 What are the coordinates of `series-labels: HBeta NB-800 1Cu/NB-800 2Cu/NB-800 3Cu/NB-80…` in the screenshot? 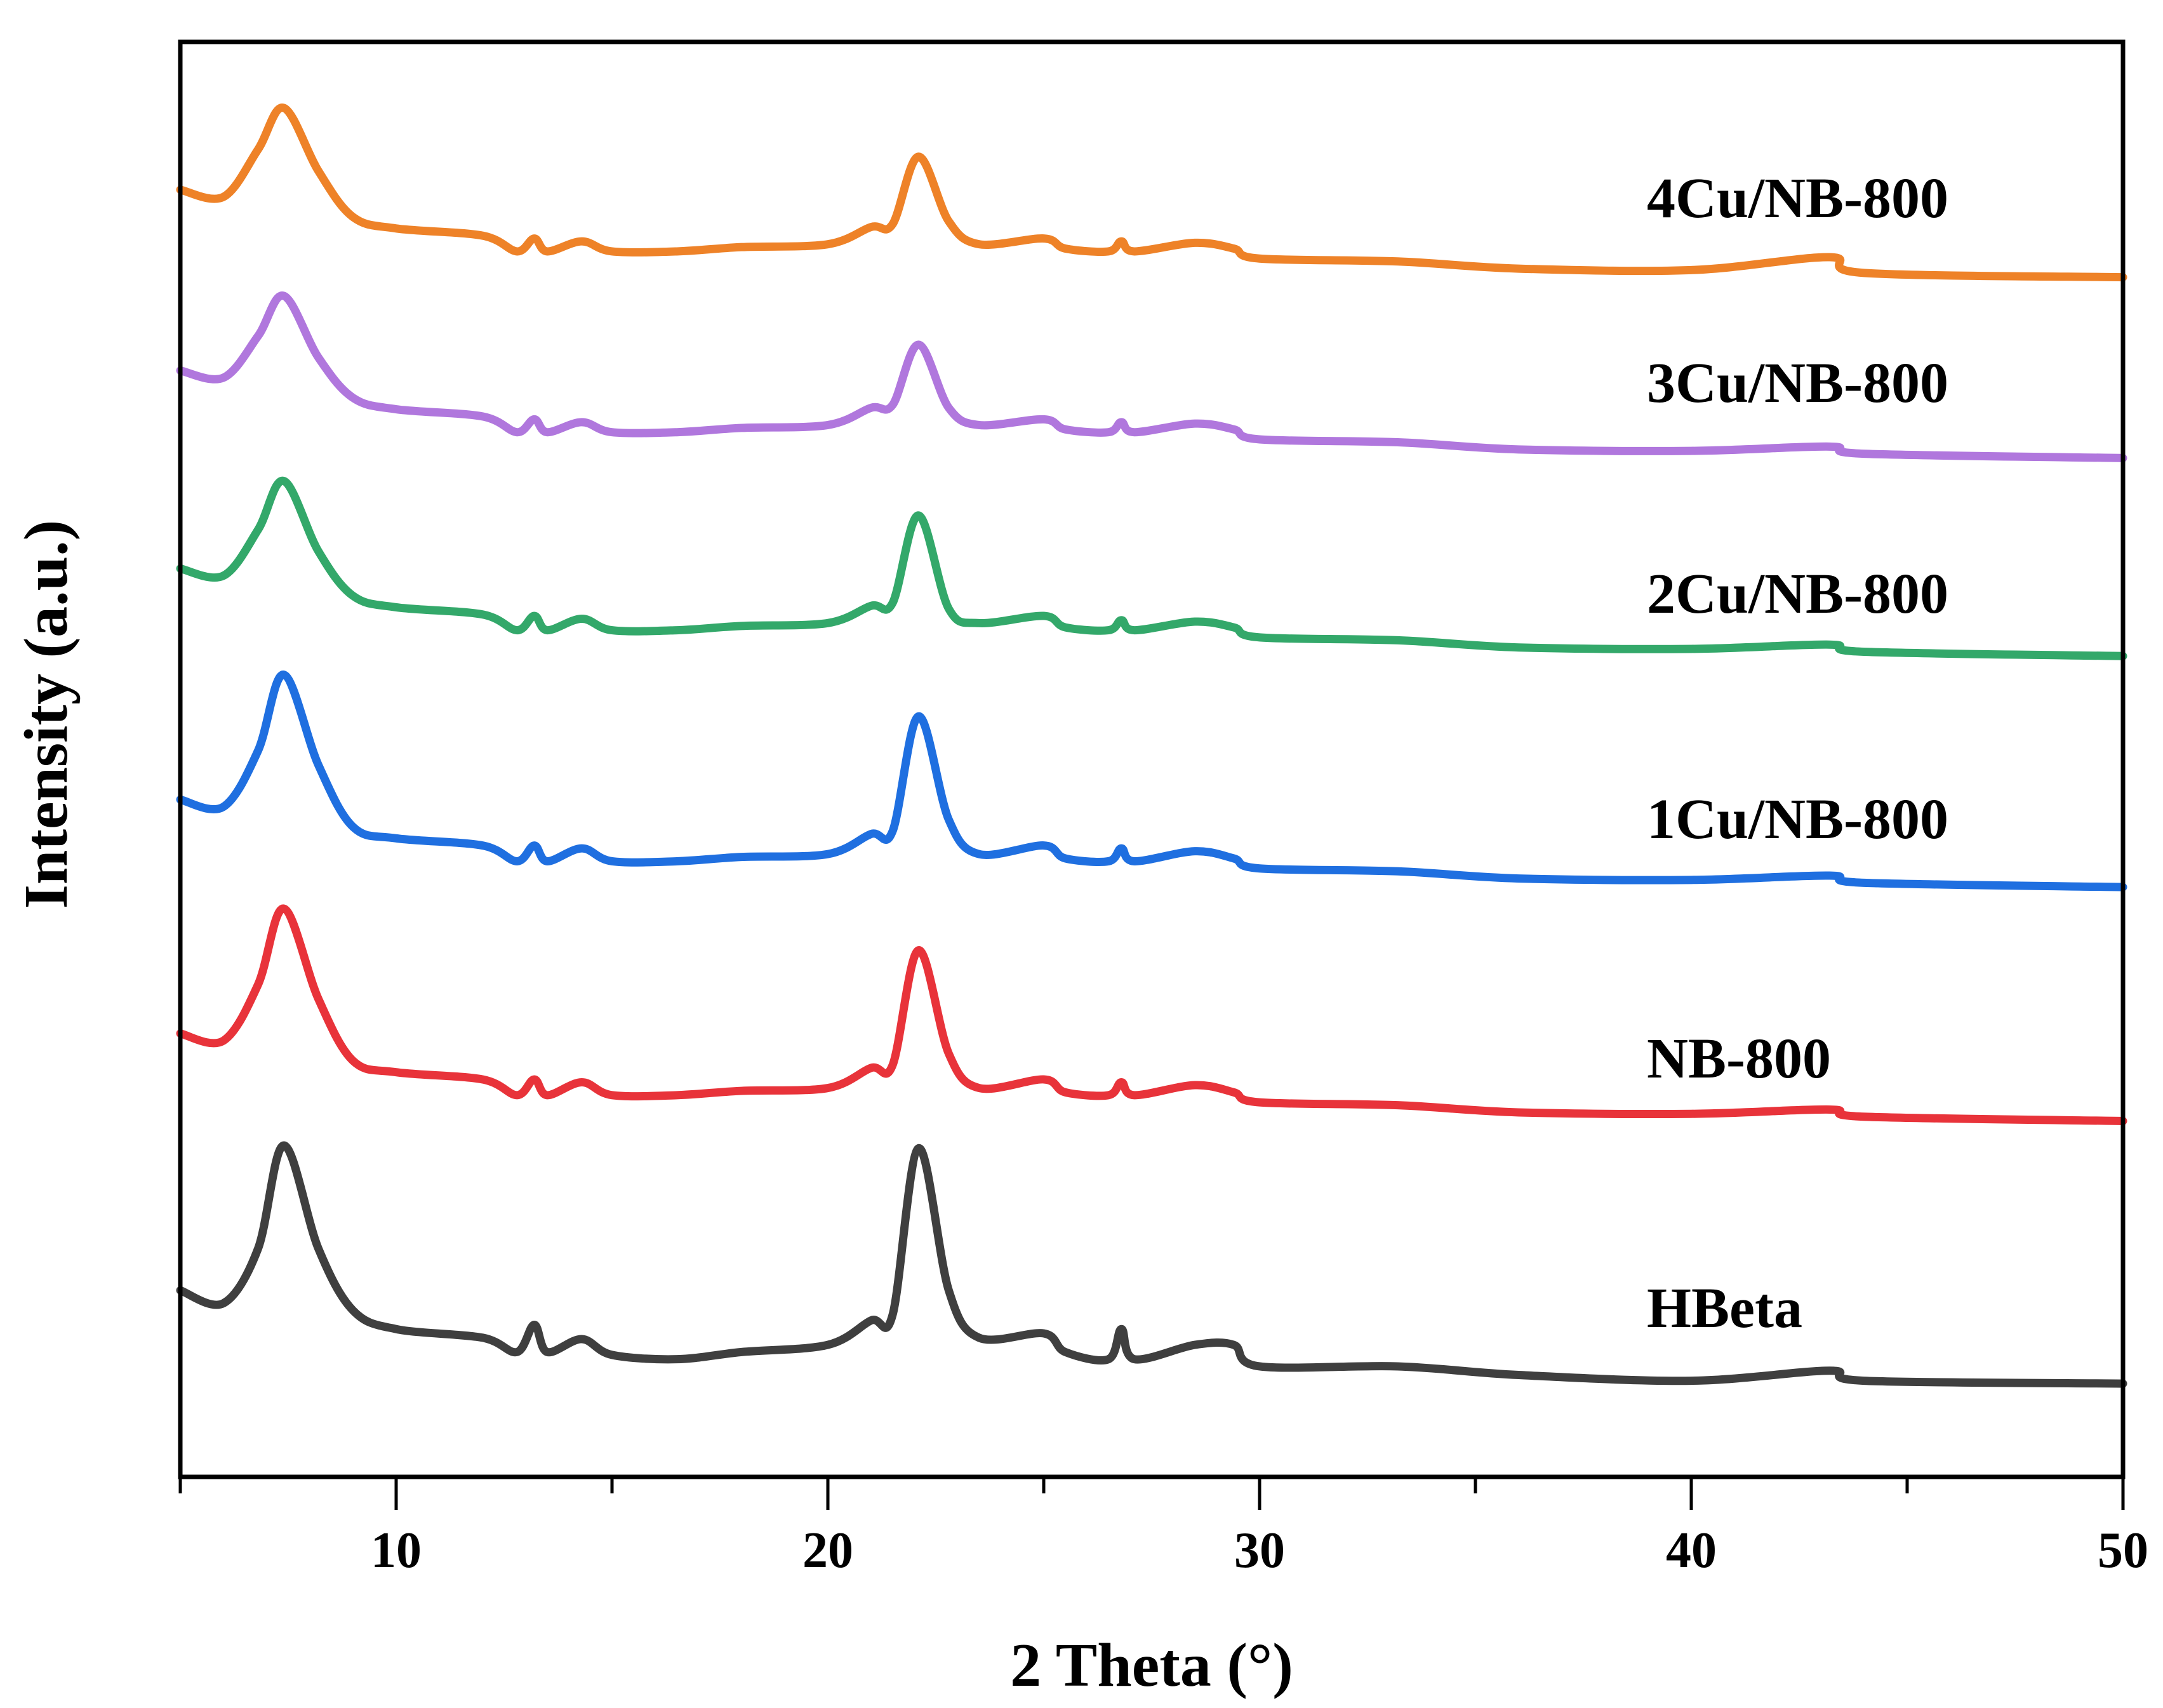 It's located at (1797, 753).